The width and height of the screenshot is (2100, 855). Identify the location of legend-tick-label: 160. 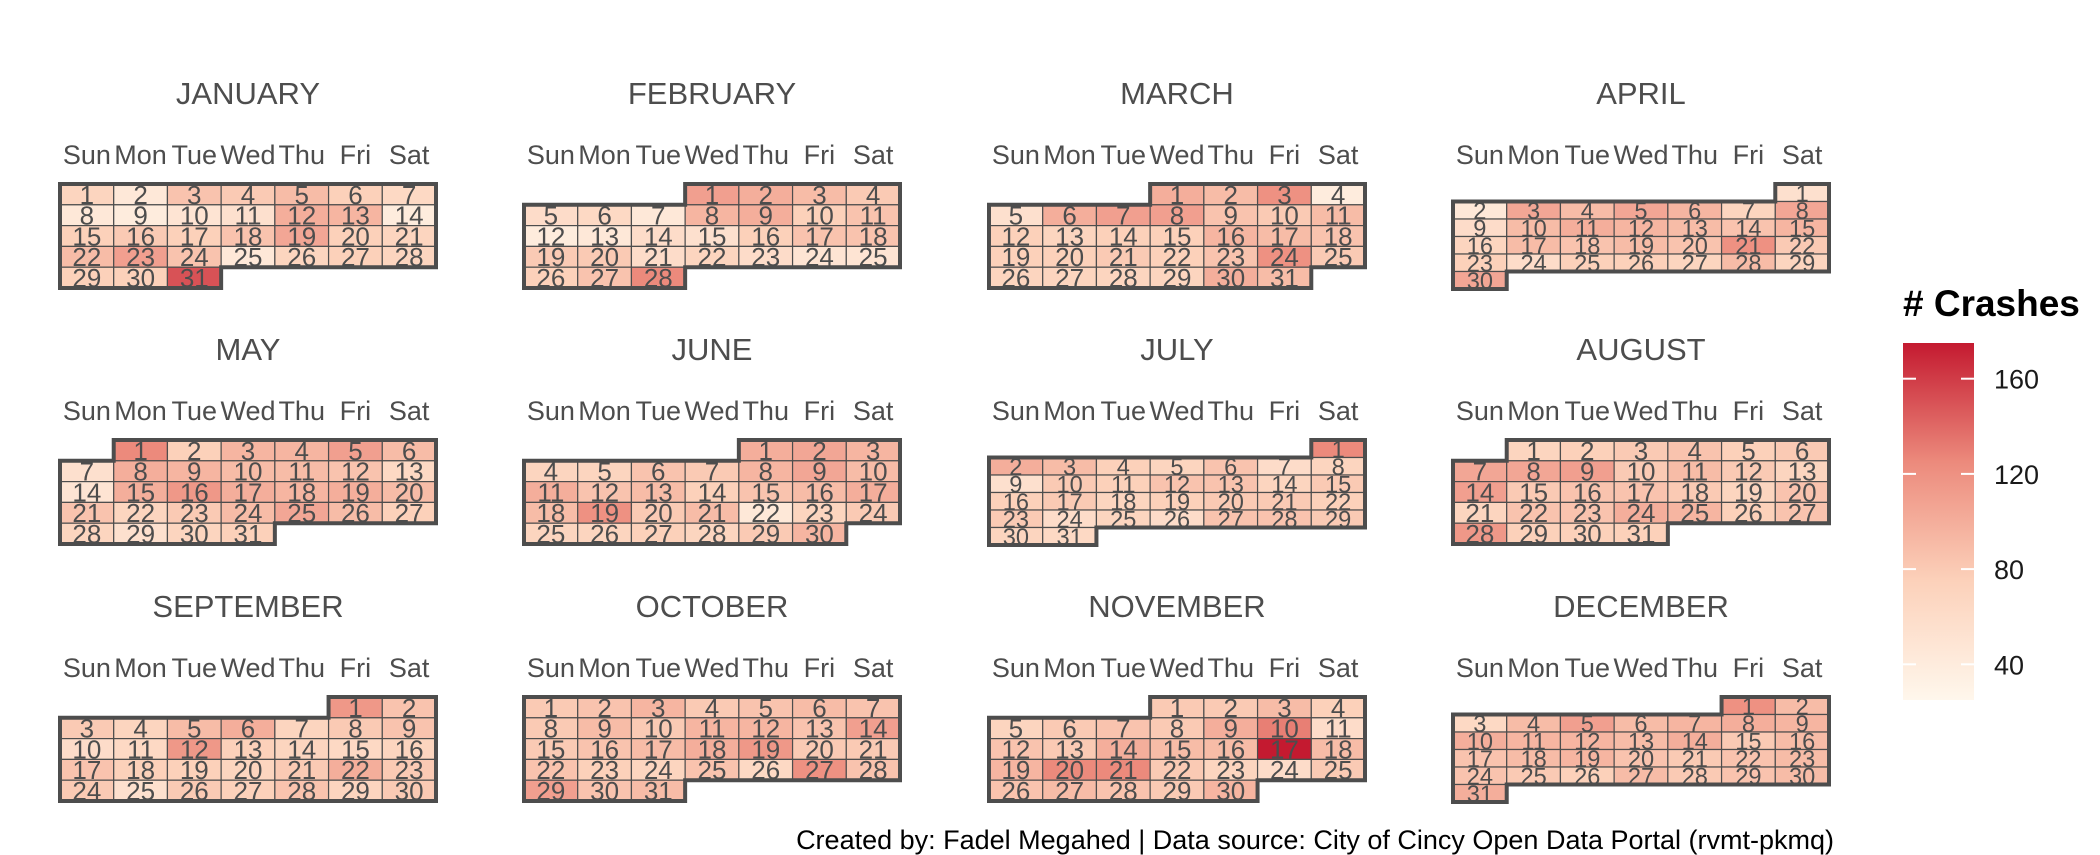
(2016, 380).